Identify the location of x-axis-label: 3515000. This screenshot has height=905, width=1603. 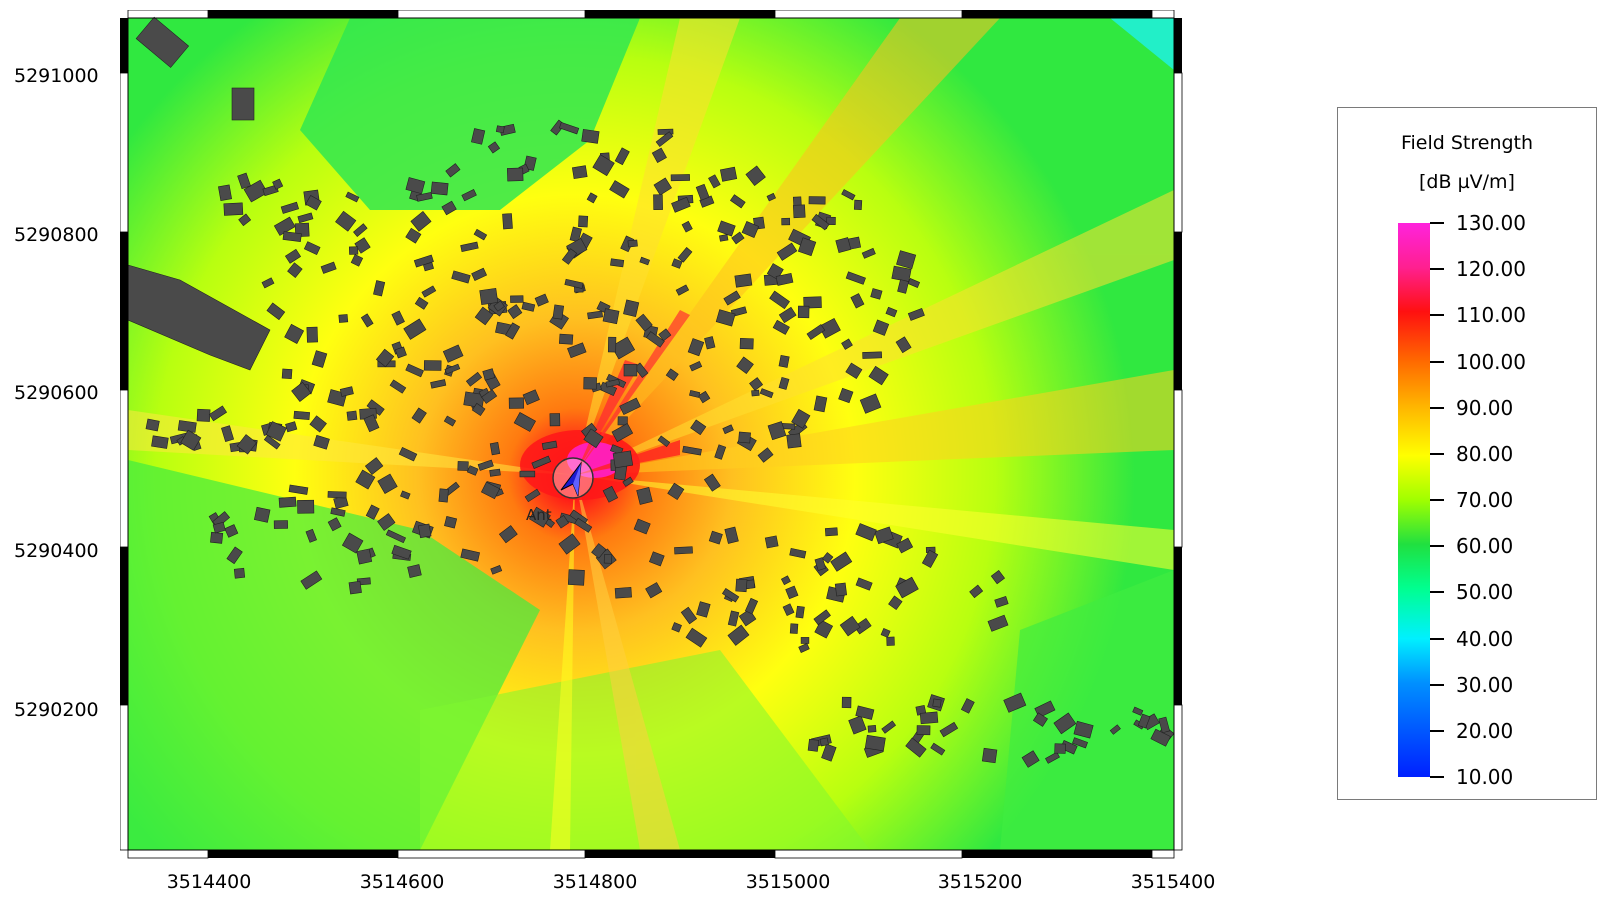
(788, 882).